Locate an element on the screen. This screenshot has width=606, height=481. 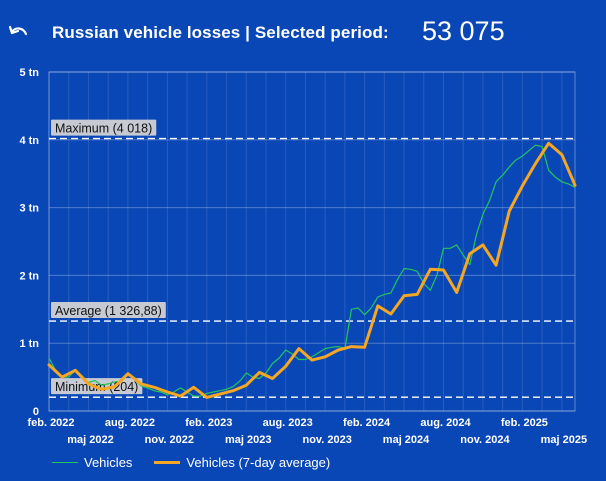
legend-label-vehicles: Vehicles is located at coordinates (108, 462).